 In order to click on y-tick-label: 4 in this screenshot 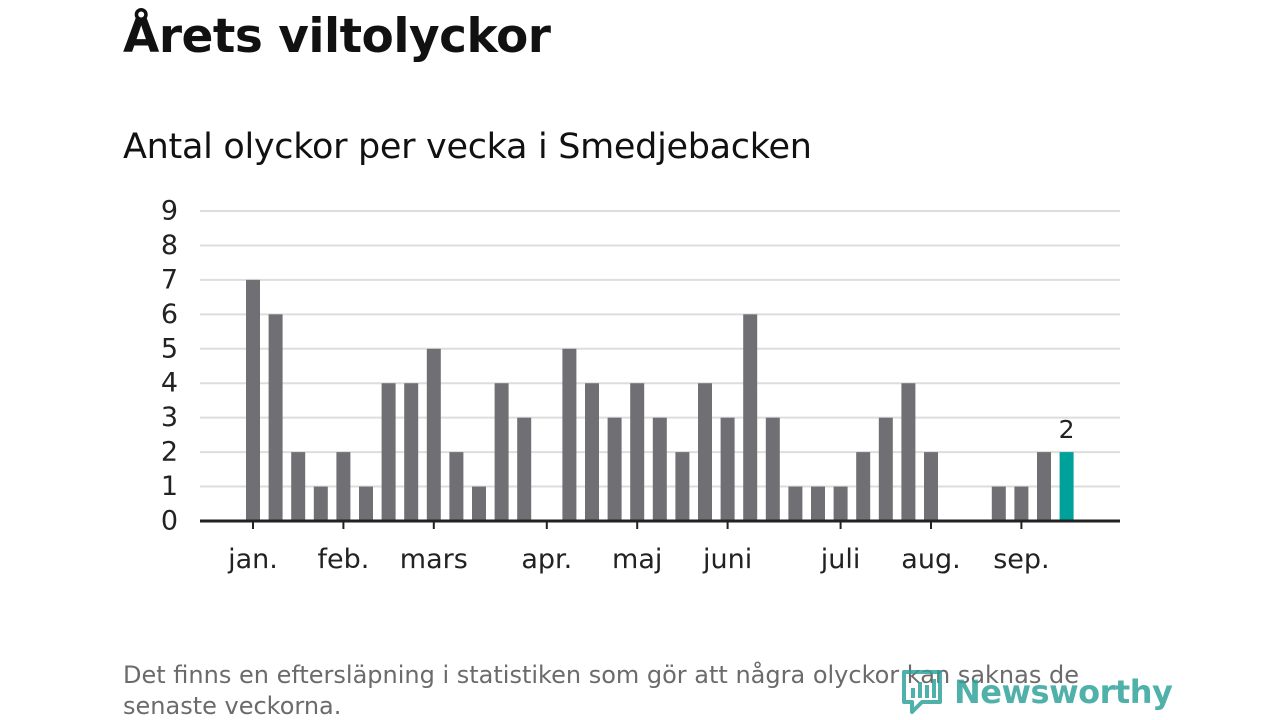, I will do `click(169, 383)`.